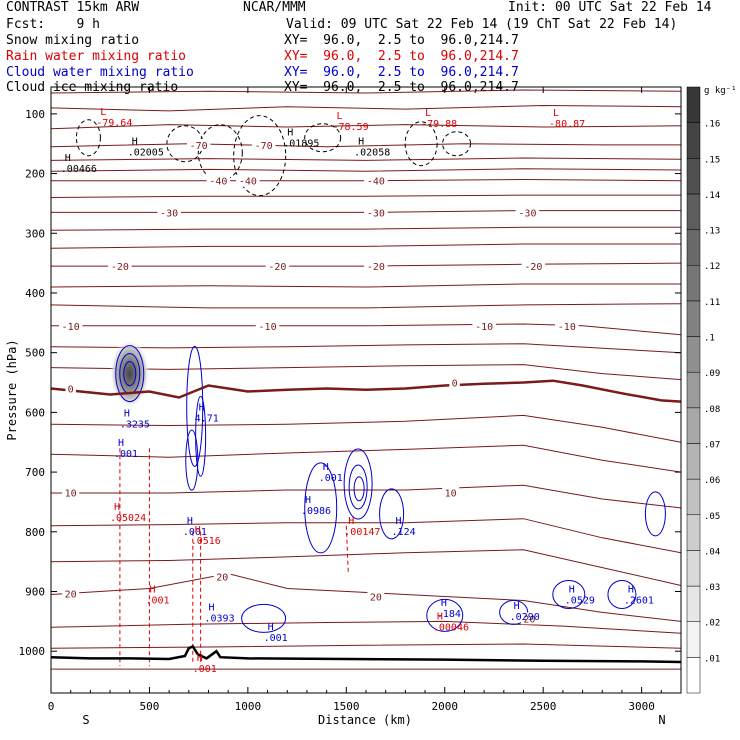  I want to click on x-tick-label: 2500, so click(543, 706).